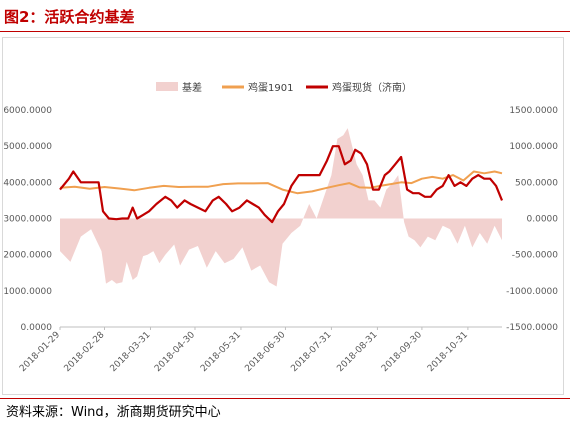 The width and height of the screenshot is (570, 439). I want to click on x-tick-label: 2018-01-29, so click(40, 352).